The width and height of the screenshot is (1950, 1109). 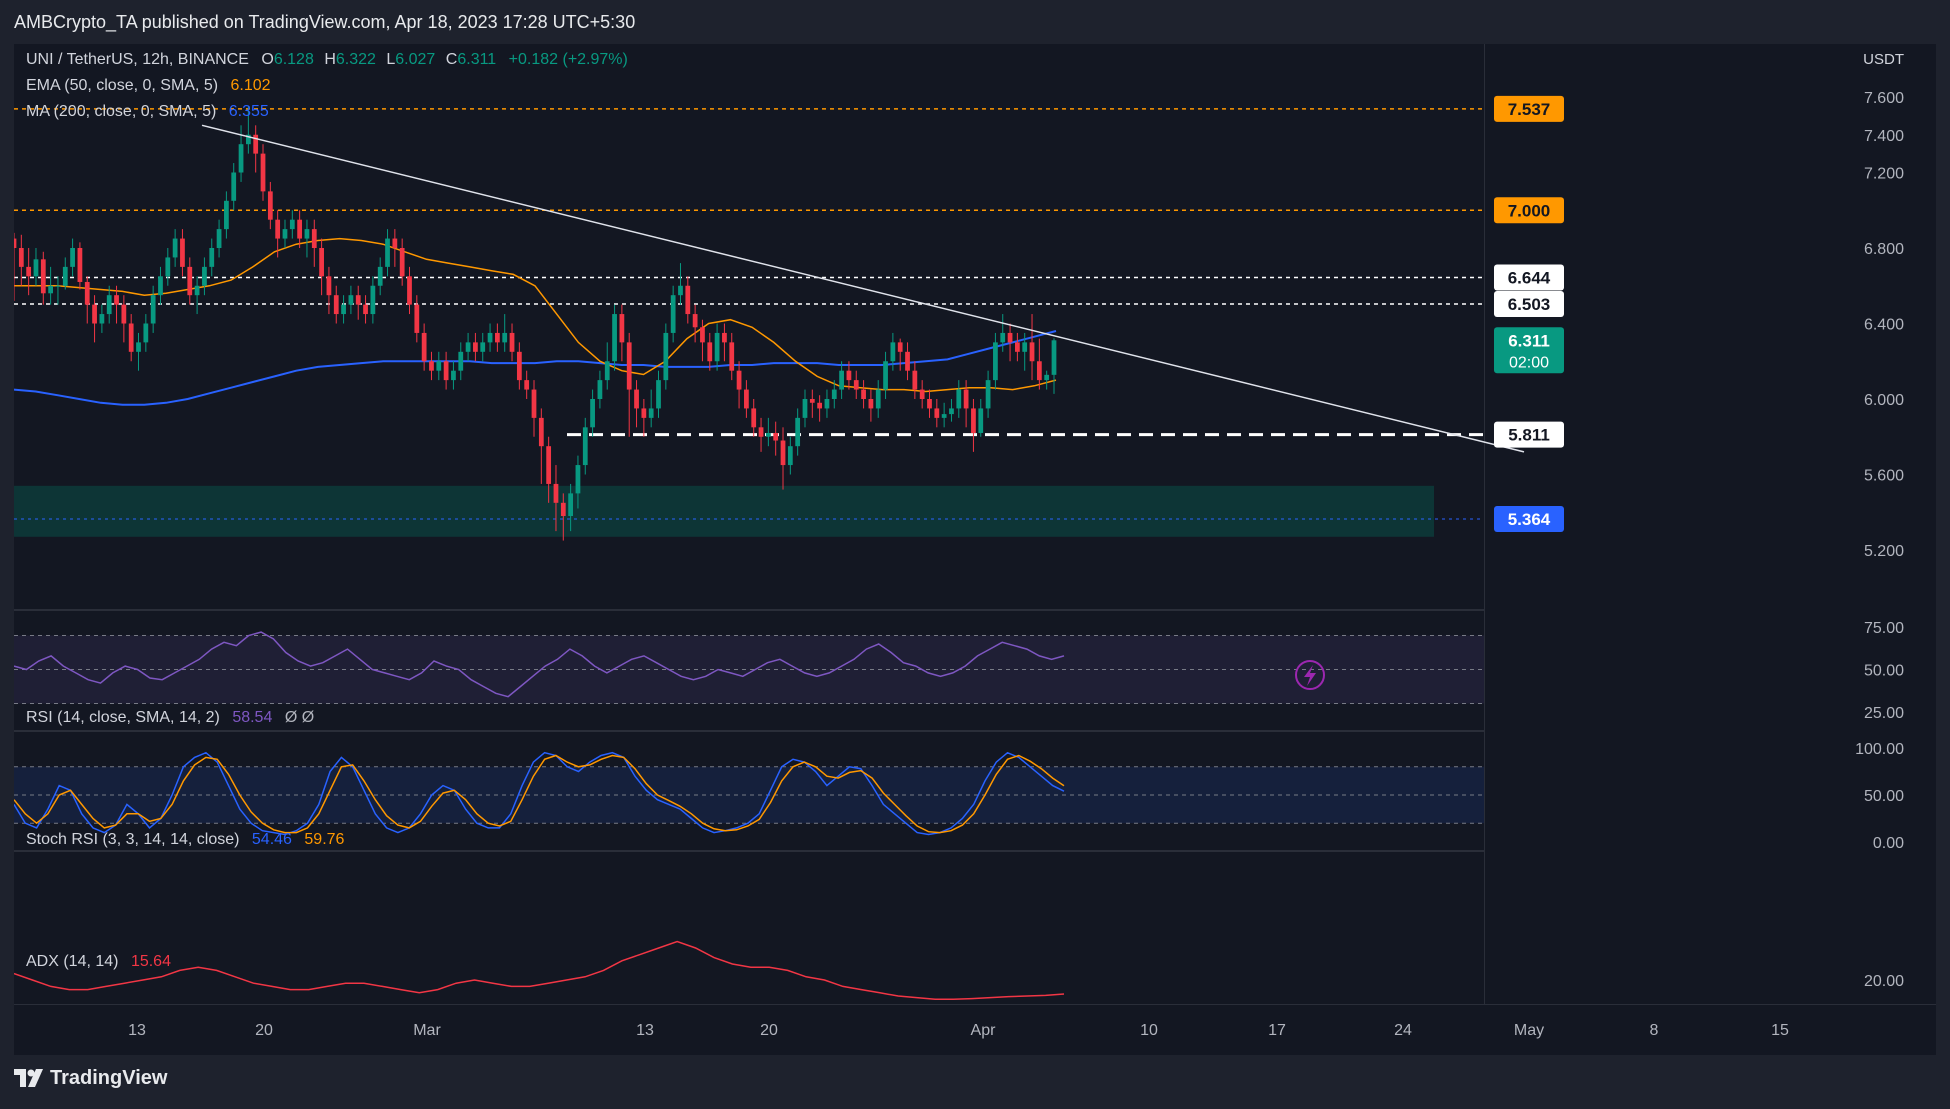 What do you see at coordinates (958, 1030) in the screenshot?
I see `date-axis: 13 20 Mar 13 20 Apr 10 17 24 May 8 15` at bounding box center [958, 1030].